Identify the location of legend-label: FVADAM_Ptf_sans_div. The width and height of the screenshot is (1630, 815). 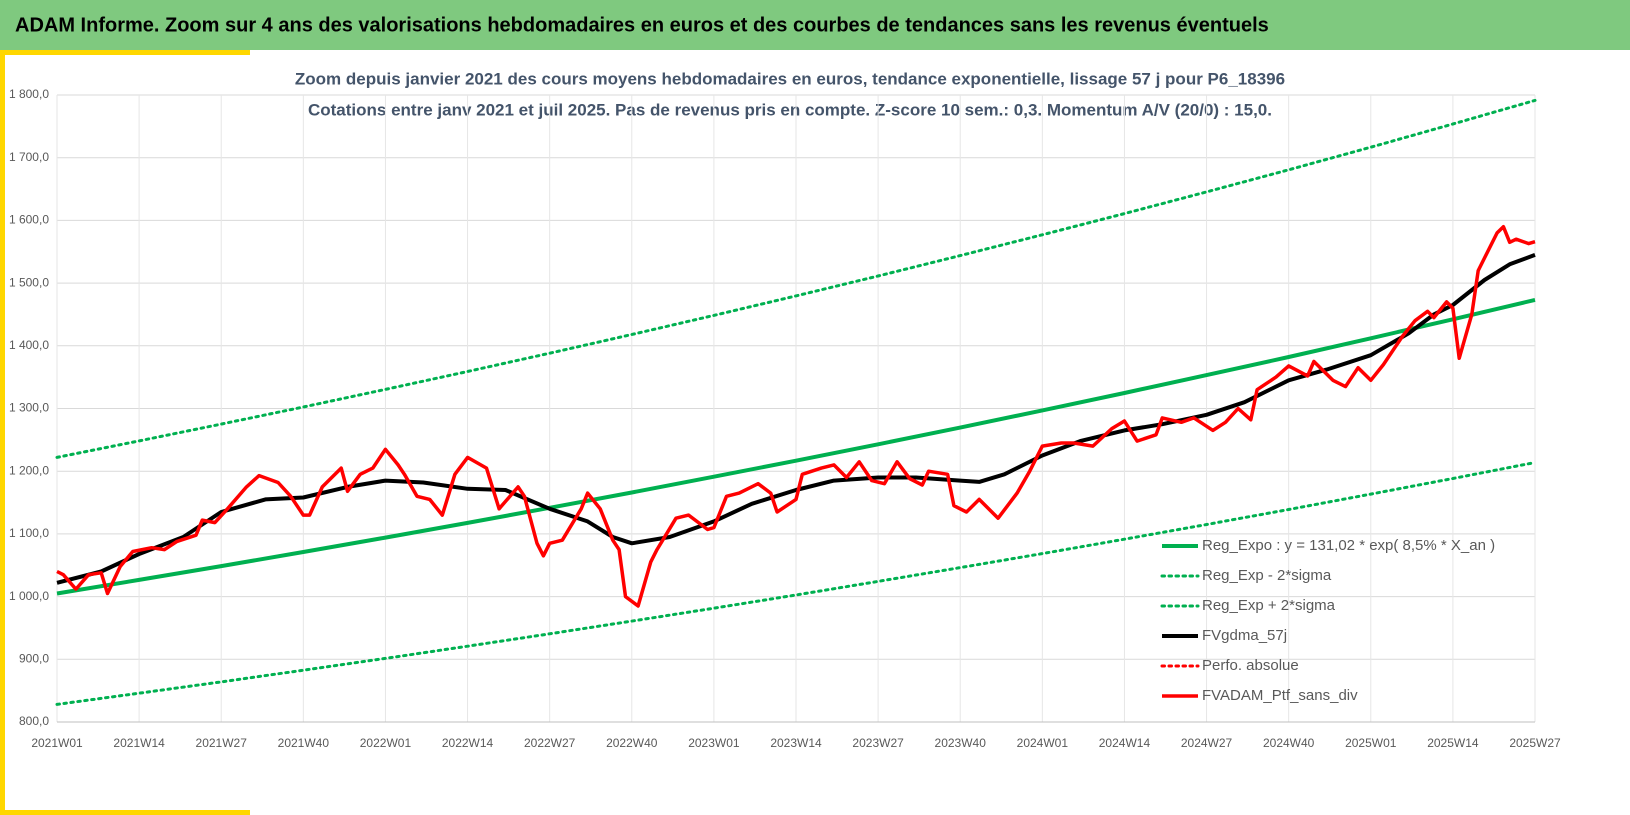
(1280, 695).